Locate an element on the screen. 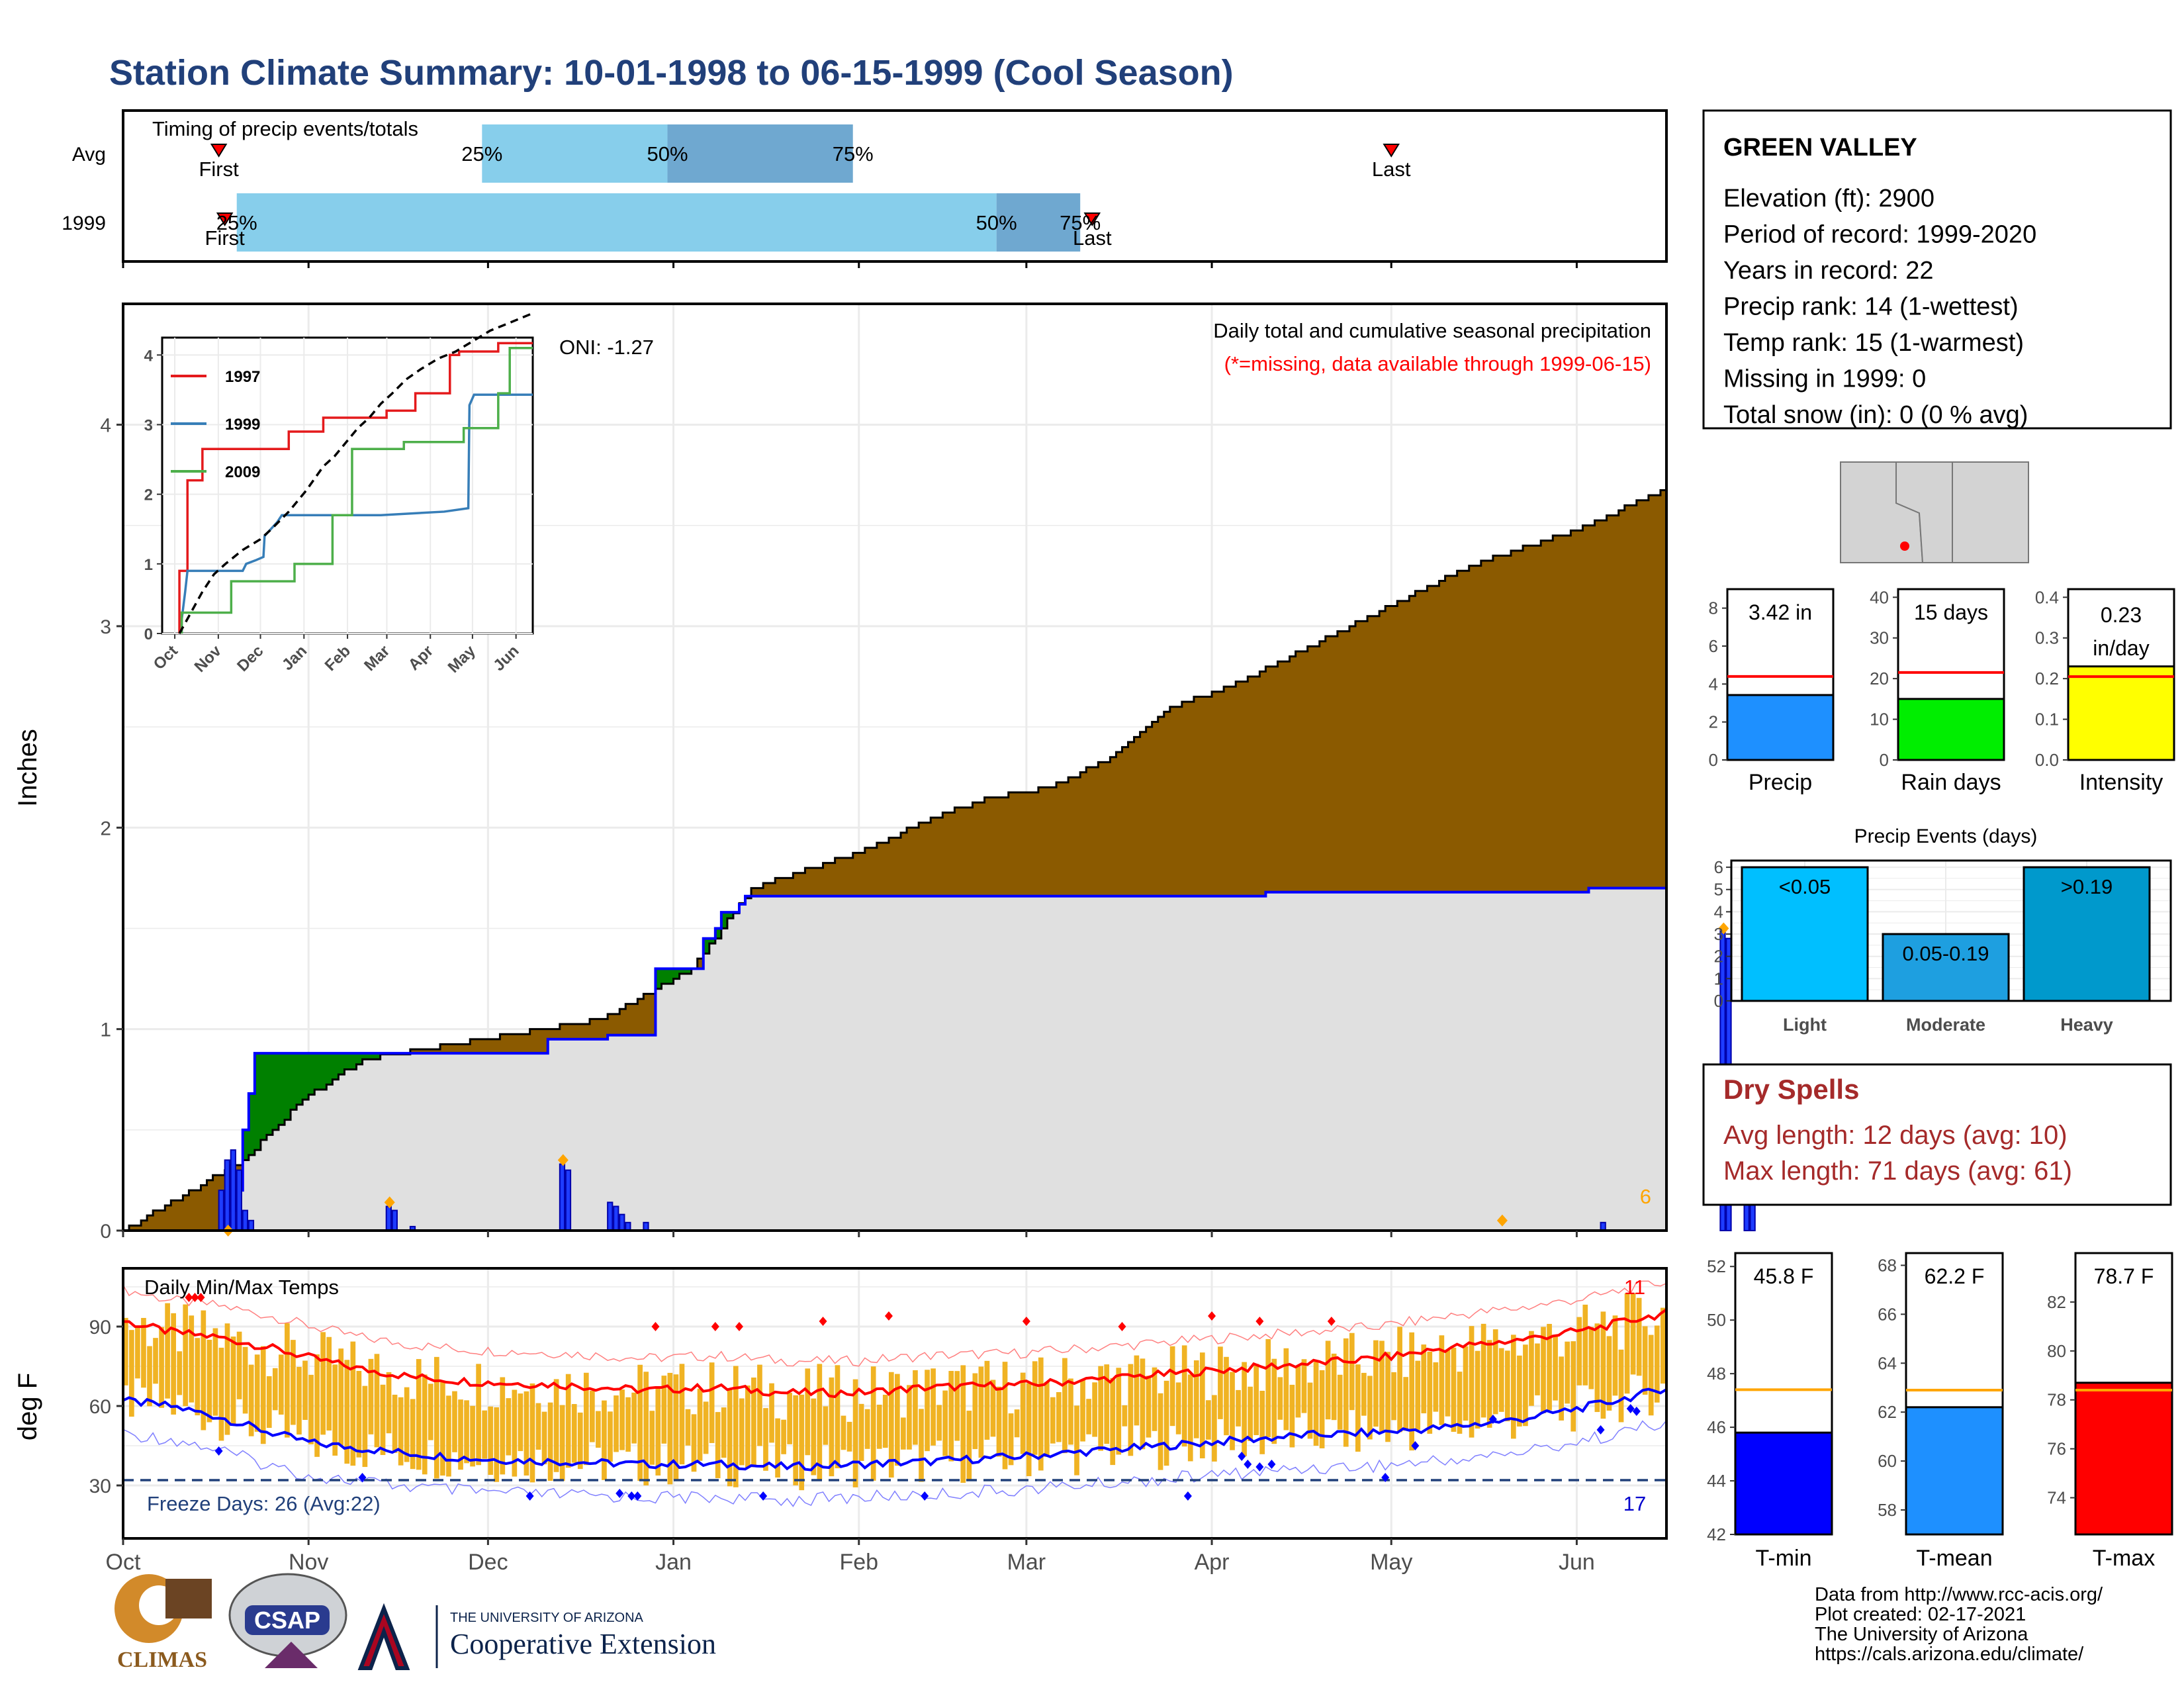 The height and width of the screenshot is (1688, 2184). summary-ytick-label: 20 is located at coordinates (1880, 678).